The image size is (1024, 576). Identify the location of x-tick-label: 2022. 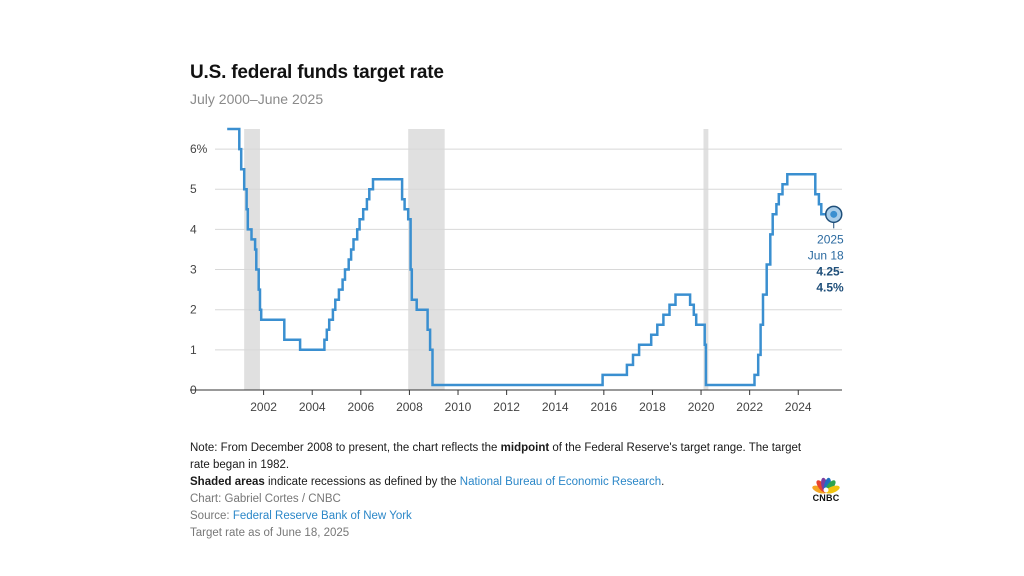
(749, 407).